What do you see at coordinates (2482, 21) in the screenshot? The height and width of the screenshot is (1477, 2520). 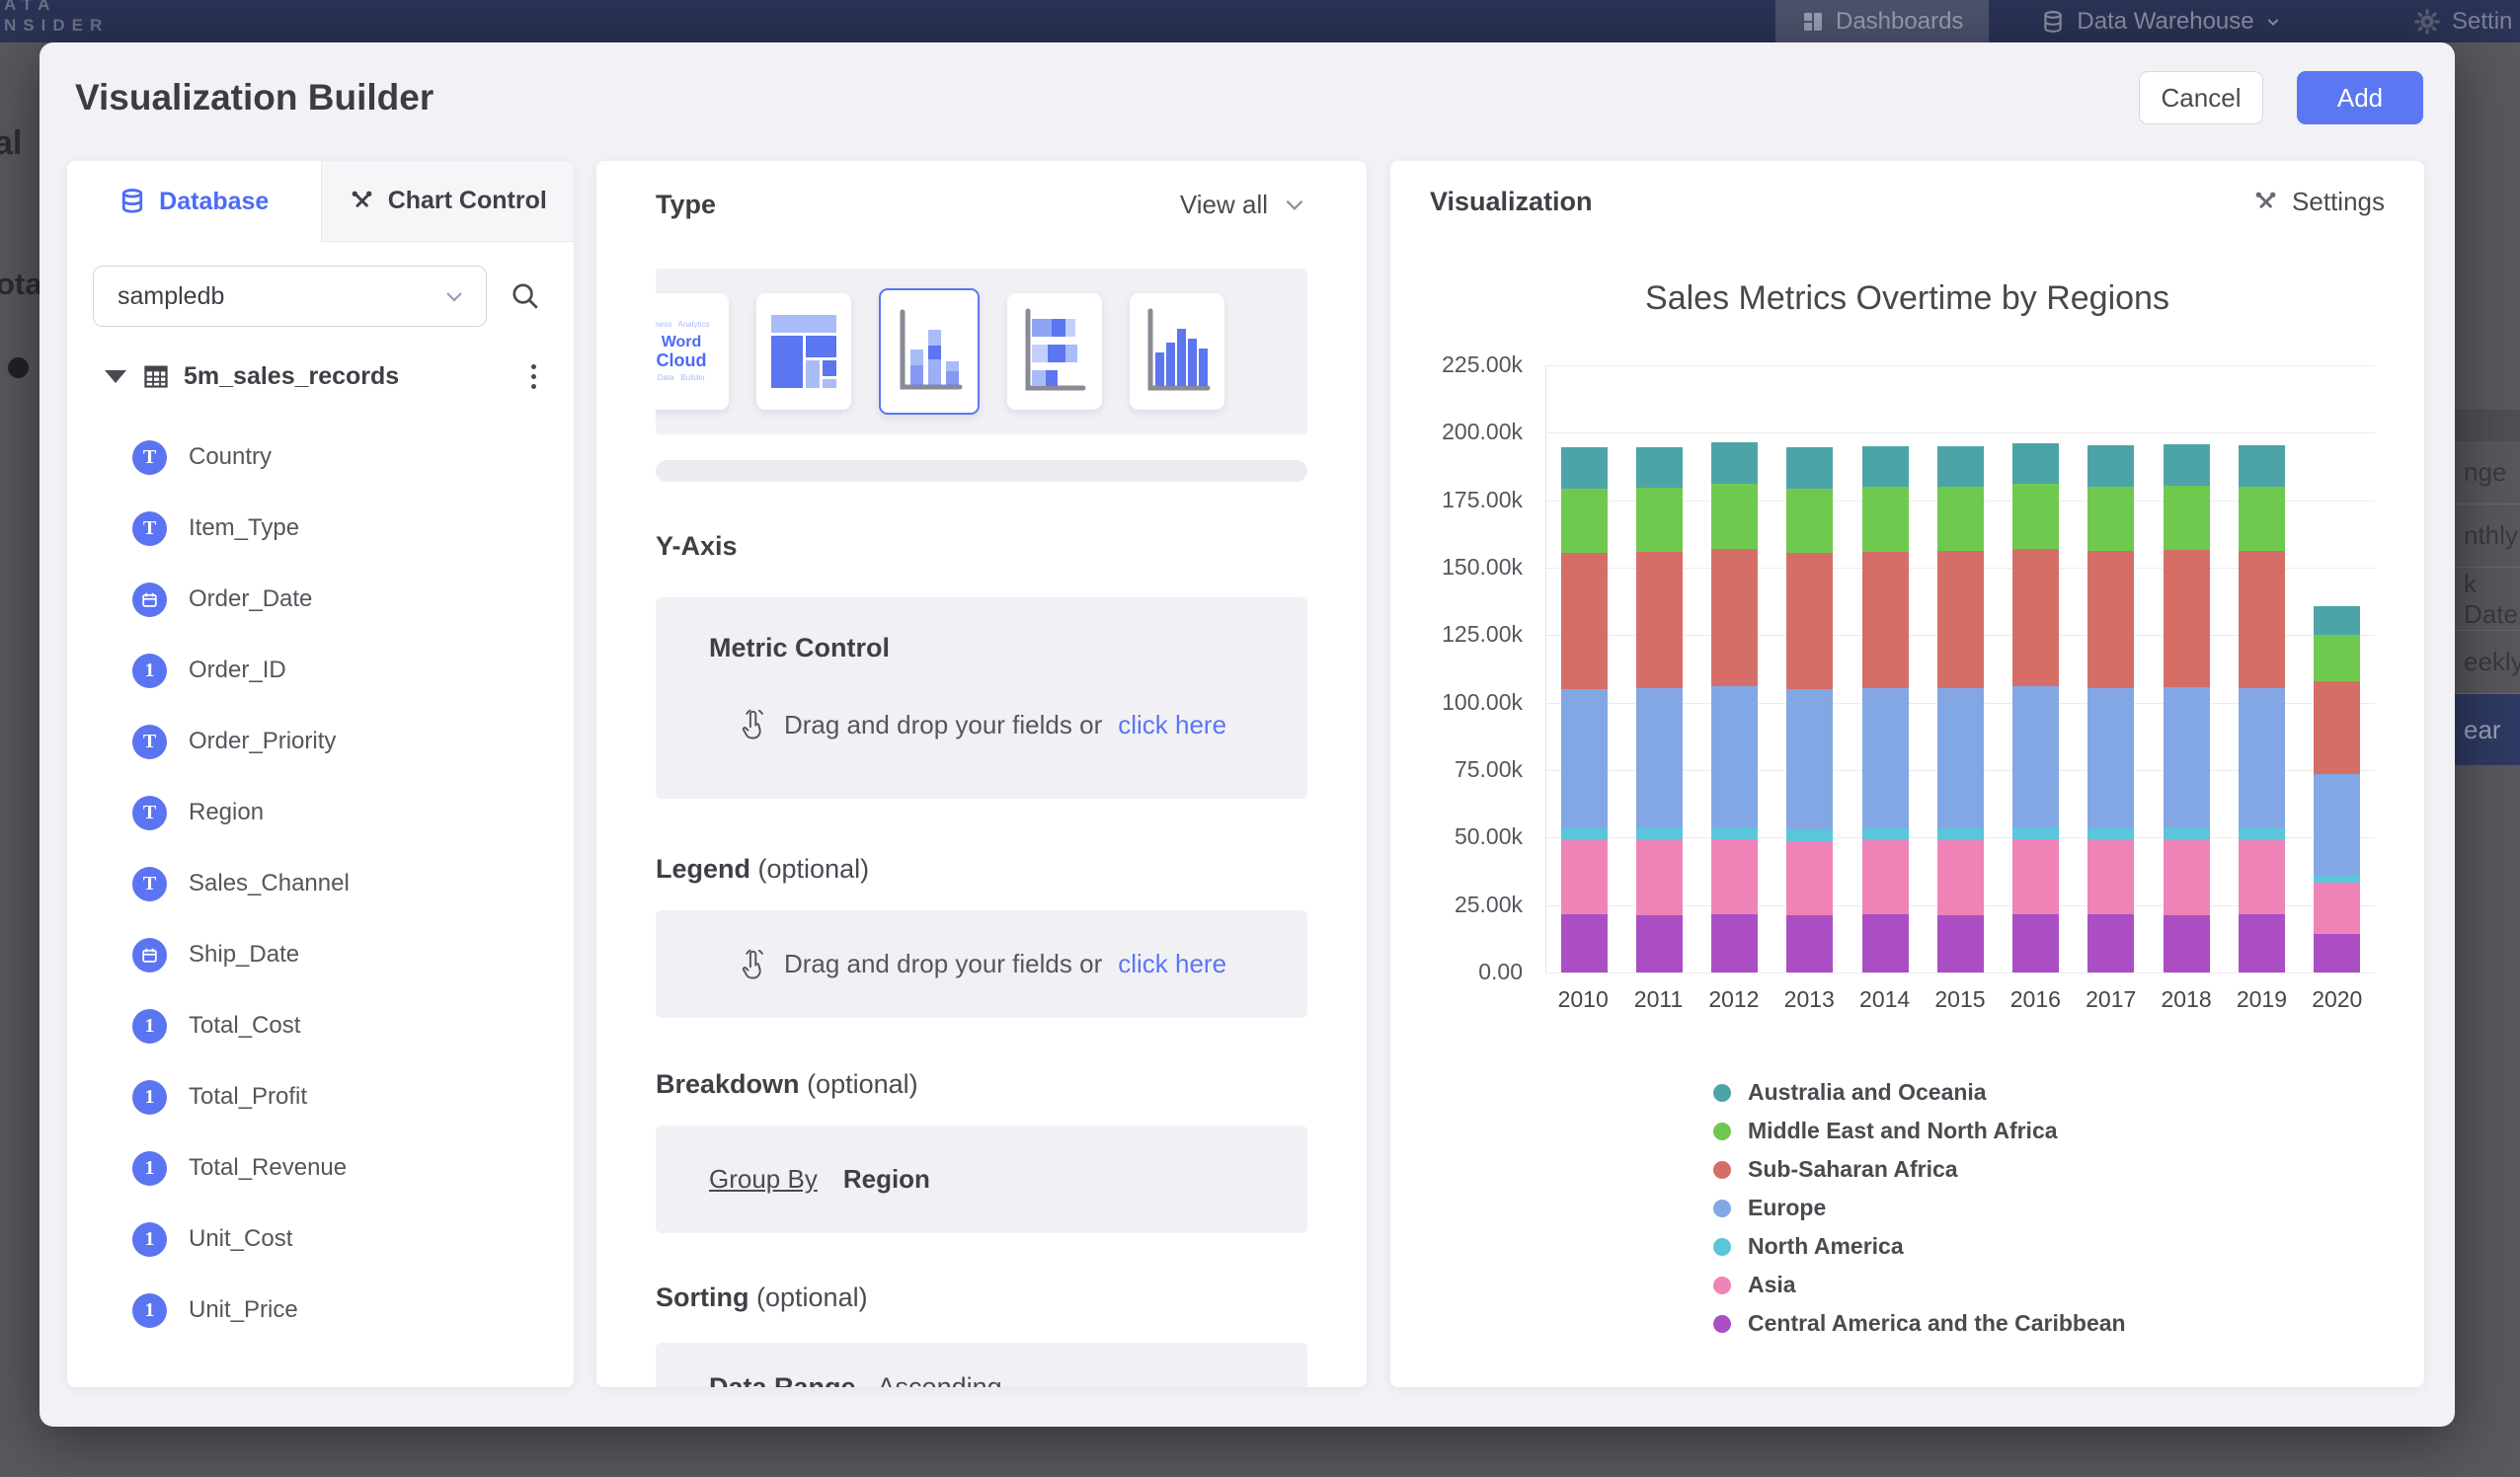 I see `nav-settings-label: Settin` at bounding box center [2482, 21].